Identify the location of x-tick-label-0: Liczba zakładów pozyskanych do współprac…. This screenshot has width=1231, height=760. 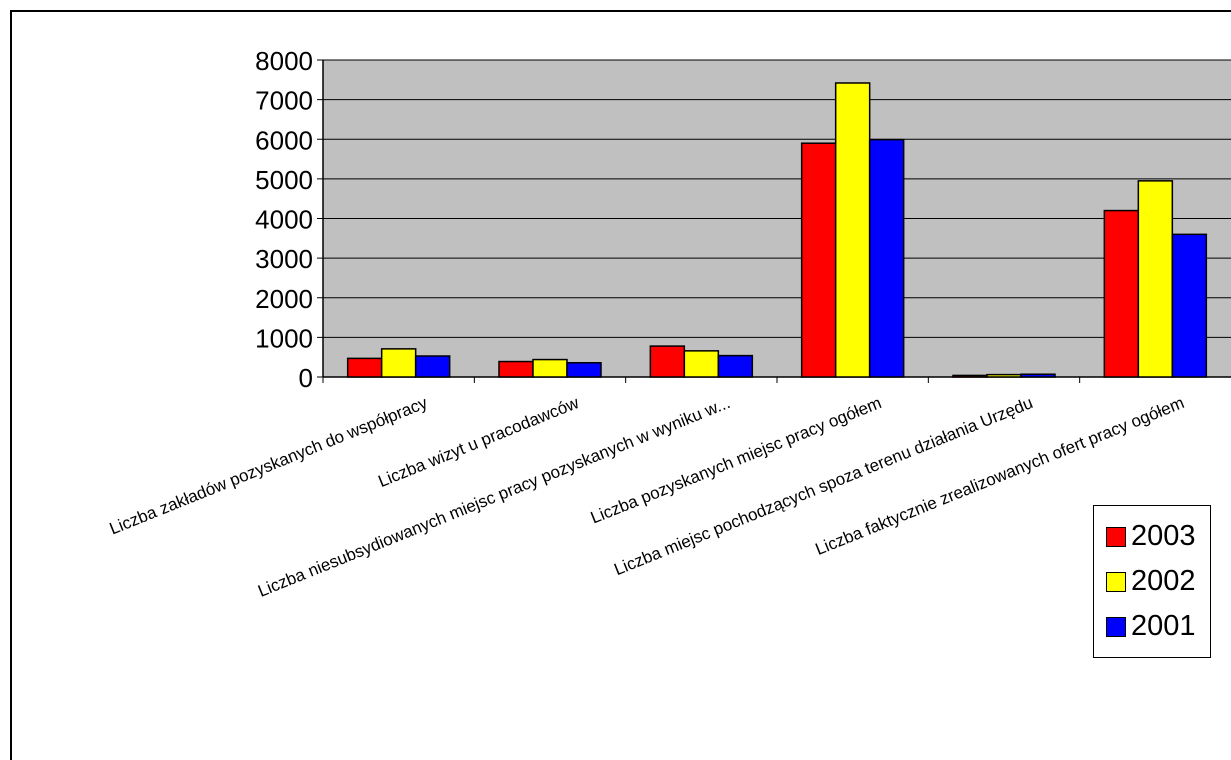
(269, 466).